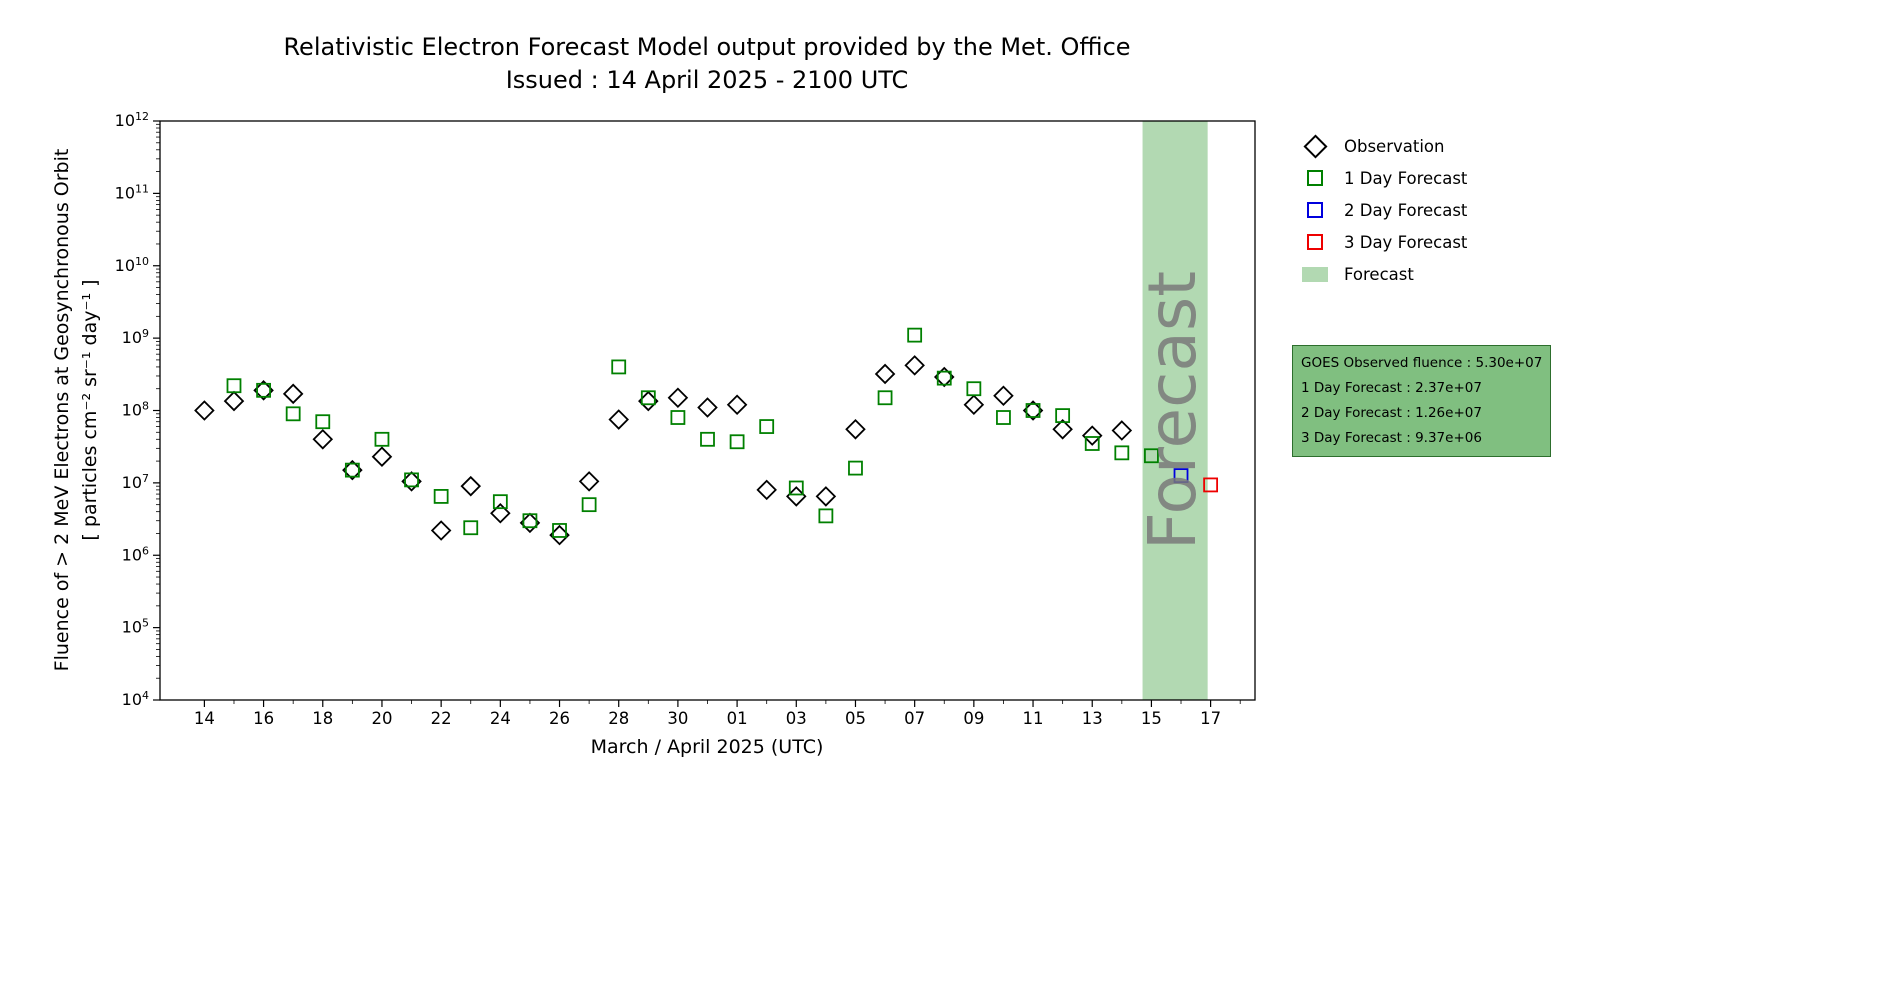 This screenshot has height=1000, width=1900. What do you see at coordinates (1151, 718) in the screenshot?
I see `x-tick-label: 15` at bounding box center [1151, 718].